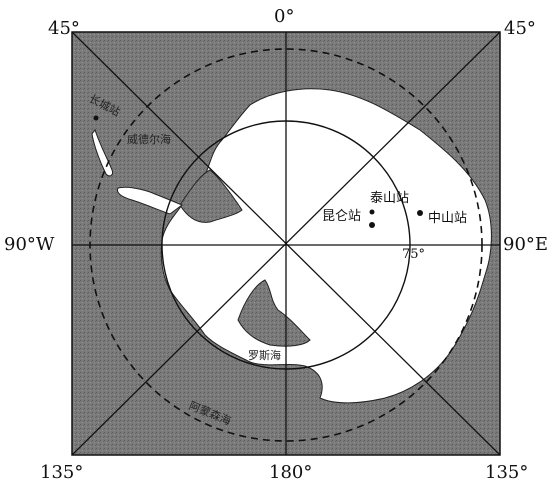 The image size is (553, 488). Describe the element at coordinates (420, 213) in the screenshot. I see `zhongshan-marker` at that location.